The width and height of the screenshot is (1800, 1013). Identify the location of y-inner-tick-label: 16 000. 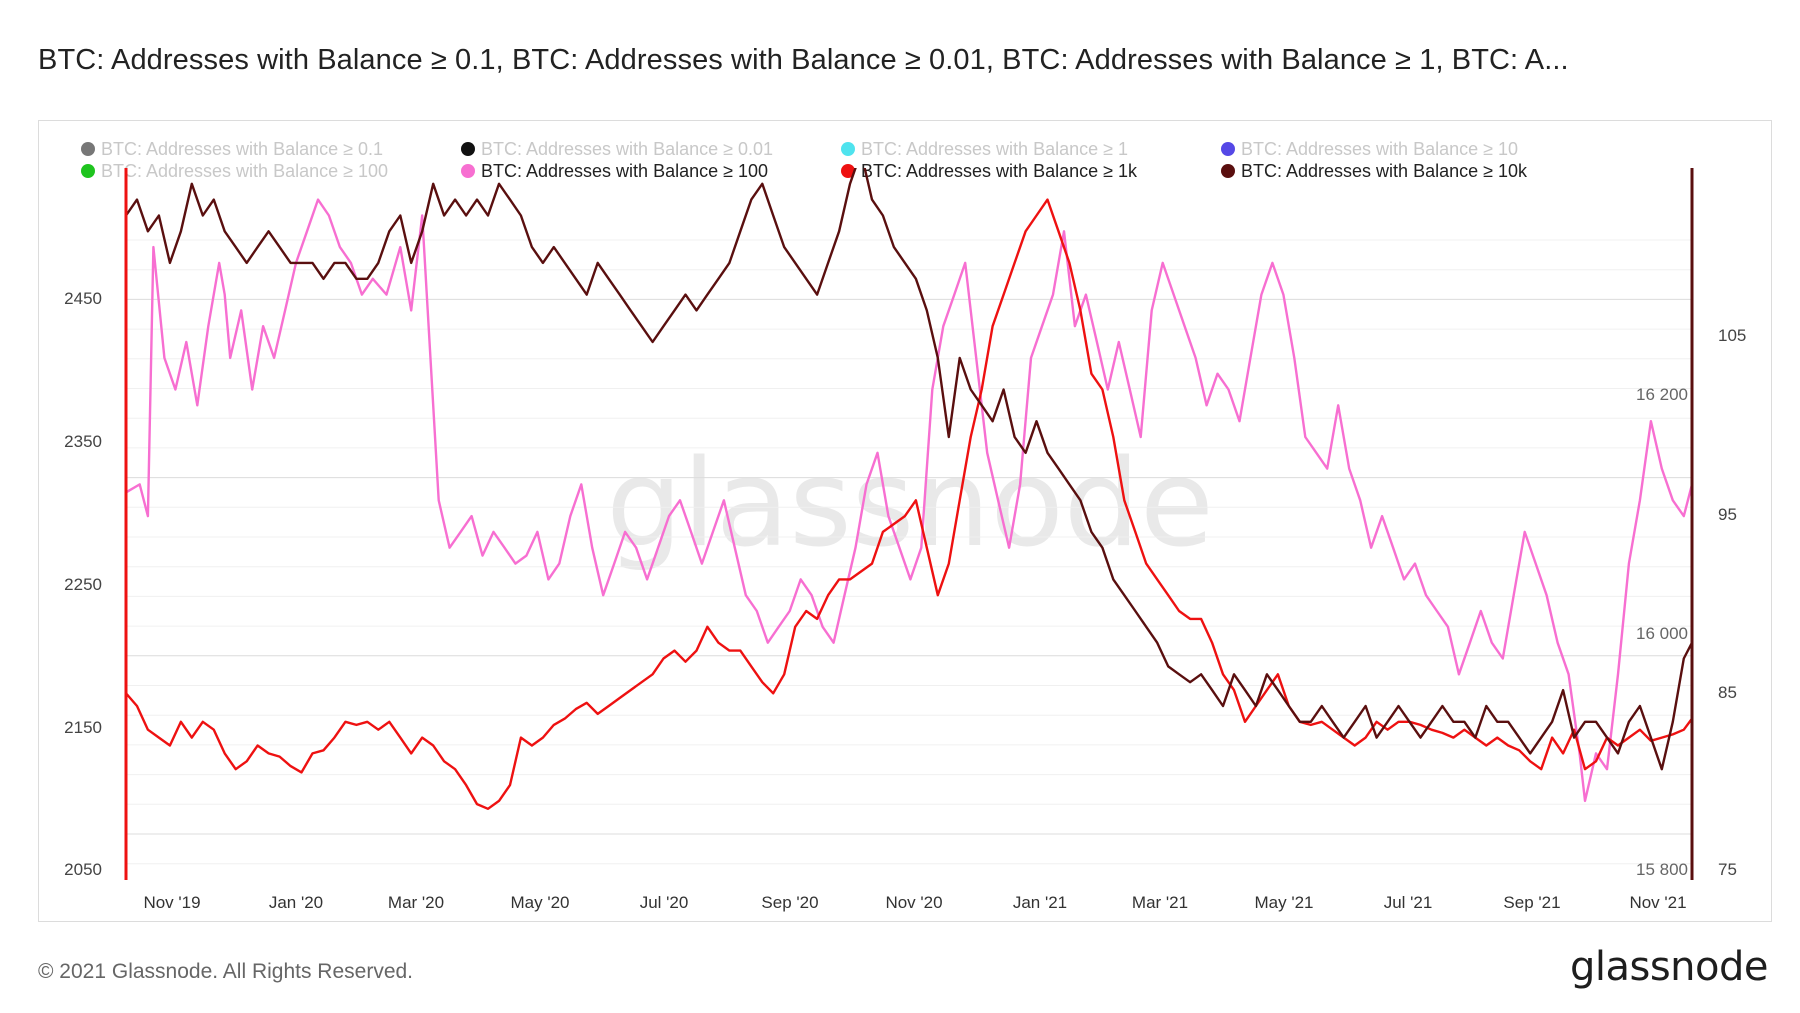
(1662, 633).